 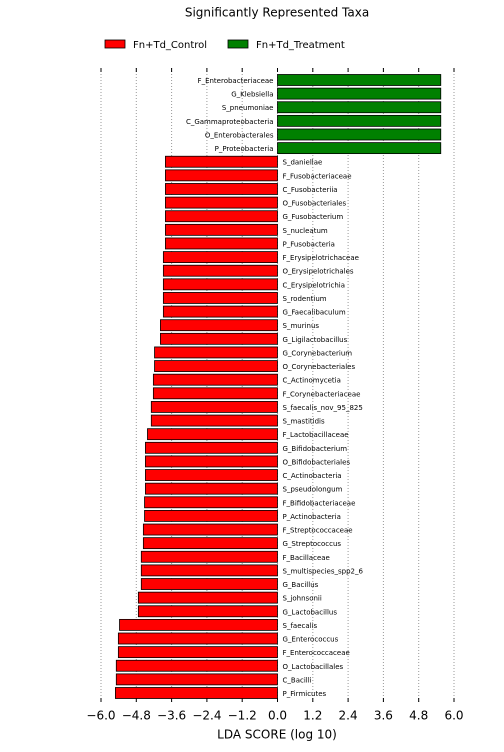 What do you see at coordinates (315, 449) in the screenshot?
I see `category-label: G_Bifidobacterium` at bounding box center [315, 449].